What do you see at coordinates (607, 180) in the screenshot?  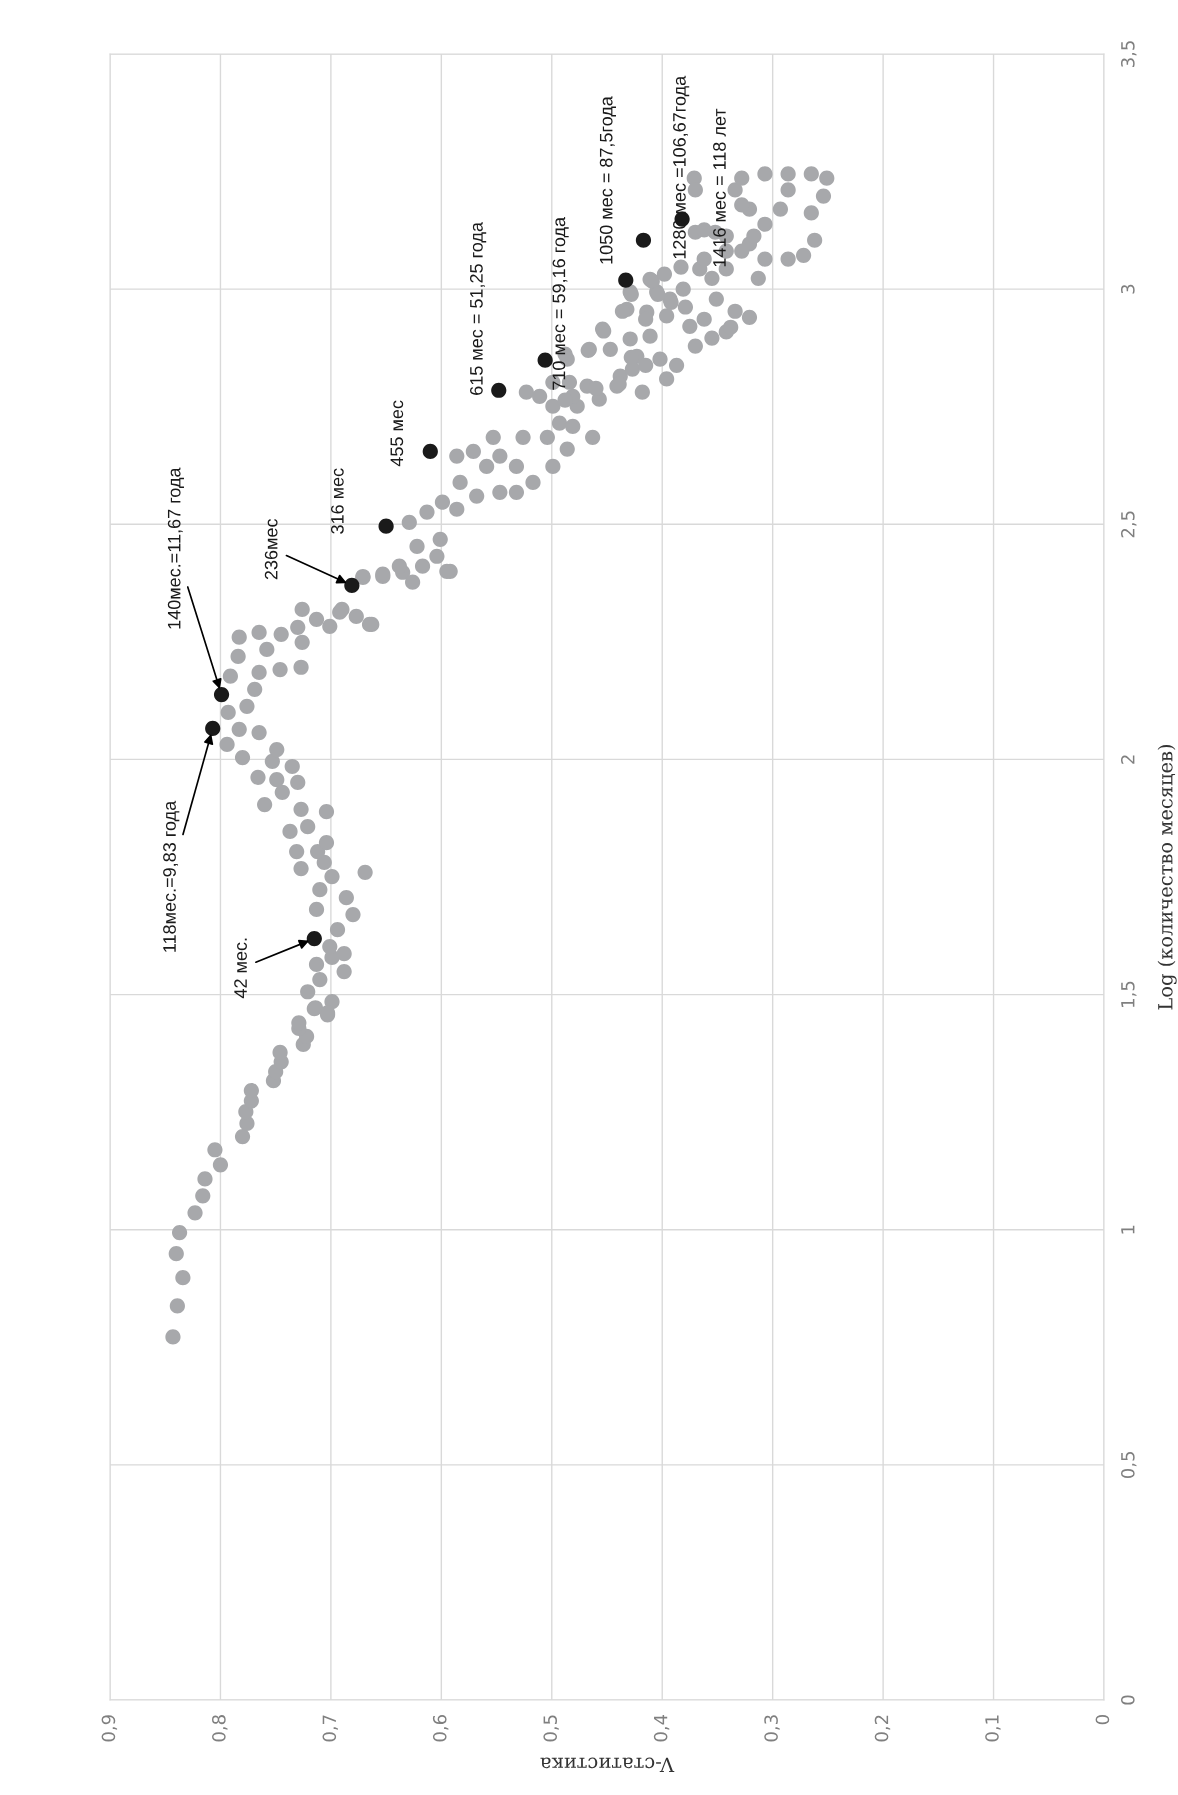 I see `annotation: 1050 мес = 87,5года` at bounding box center [607, 180].